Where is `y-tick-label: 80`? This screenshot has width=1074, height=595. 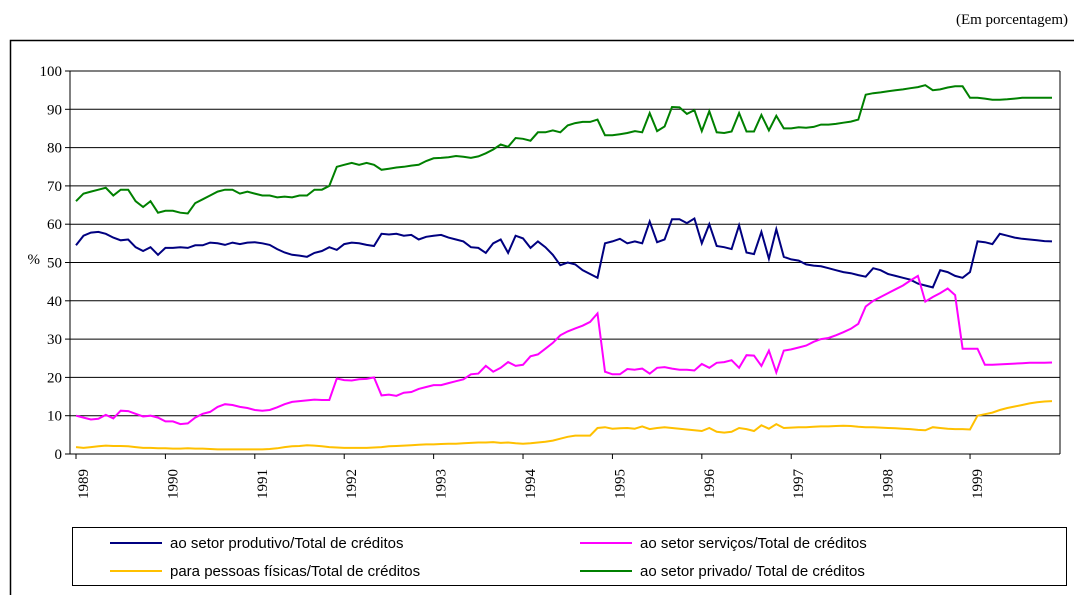
y-tick-label: 80 is located at coordinates (54, 149).